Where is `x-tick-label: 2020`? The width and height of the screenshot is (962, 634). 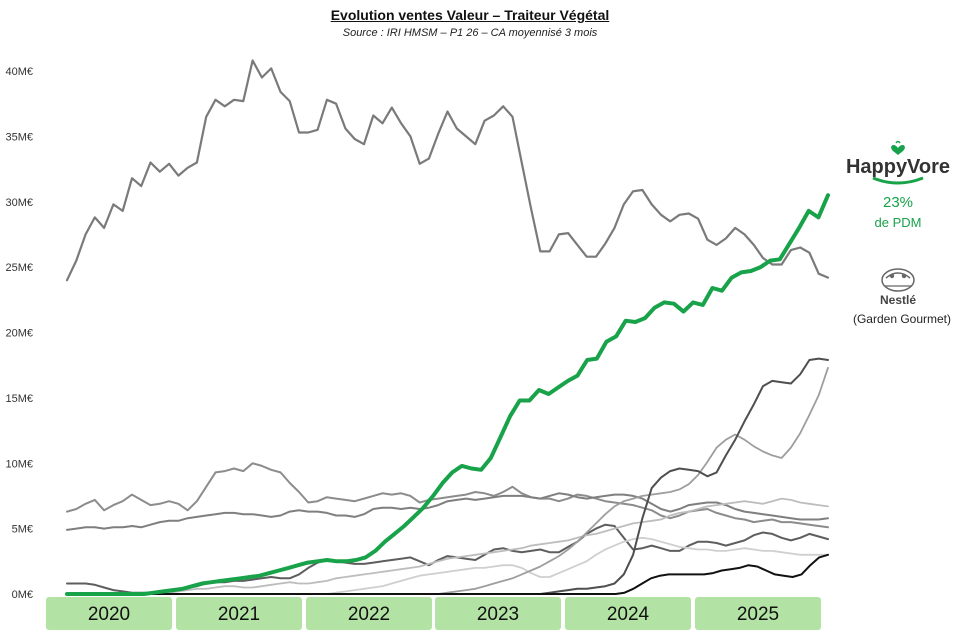 x-tick-label: 2020 is located at coordinates (109, 614).